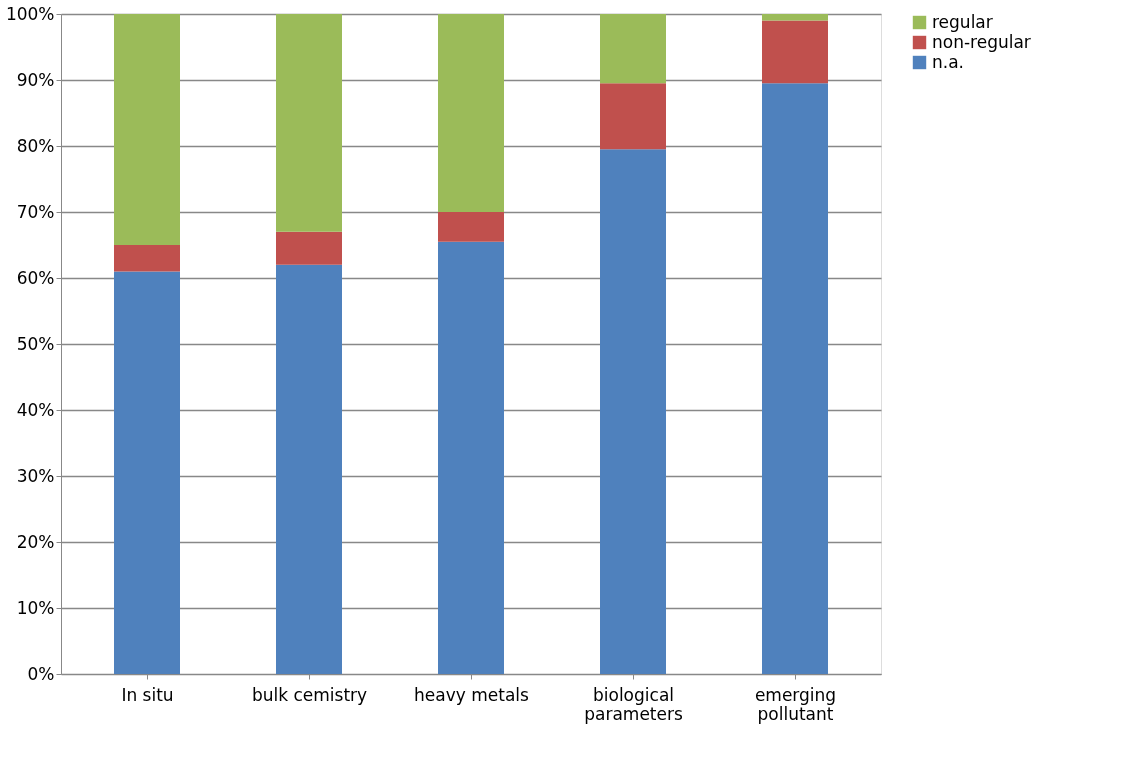 This screenshot has width=1131, height=763. Describe the element at coordinates (35, 145) in the screenshot. I see `y-tick-label: 80%` at that location.